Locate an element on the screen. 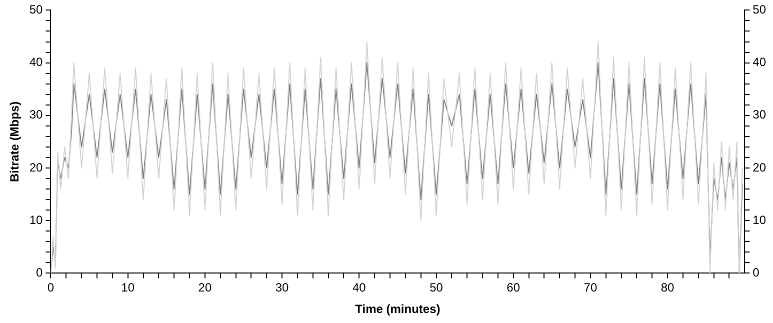 Image resolution: width=773 pixels, height=323 pixels. x-tick-label: 10 is located at coordinates (128, 287).